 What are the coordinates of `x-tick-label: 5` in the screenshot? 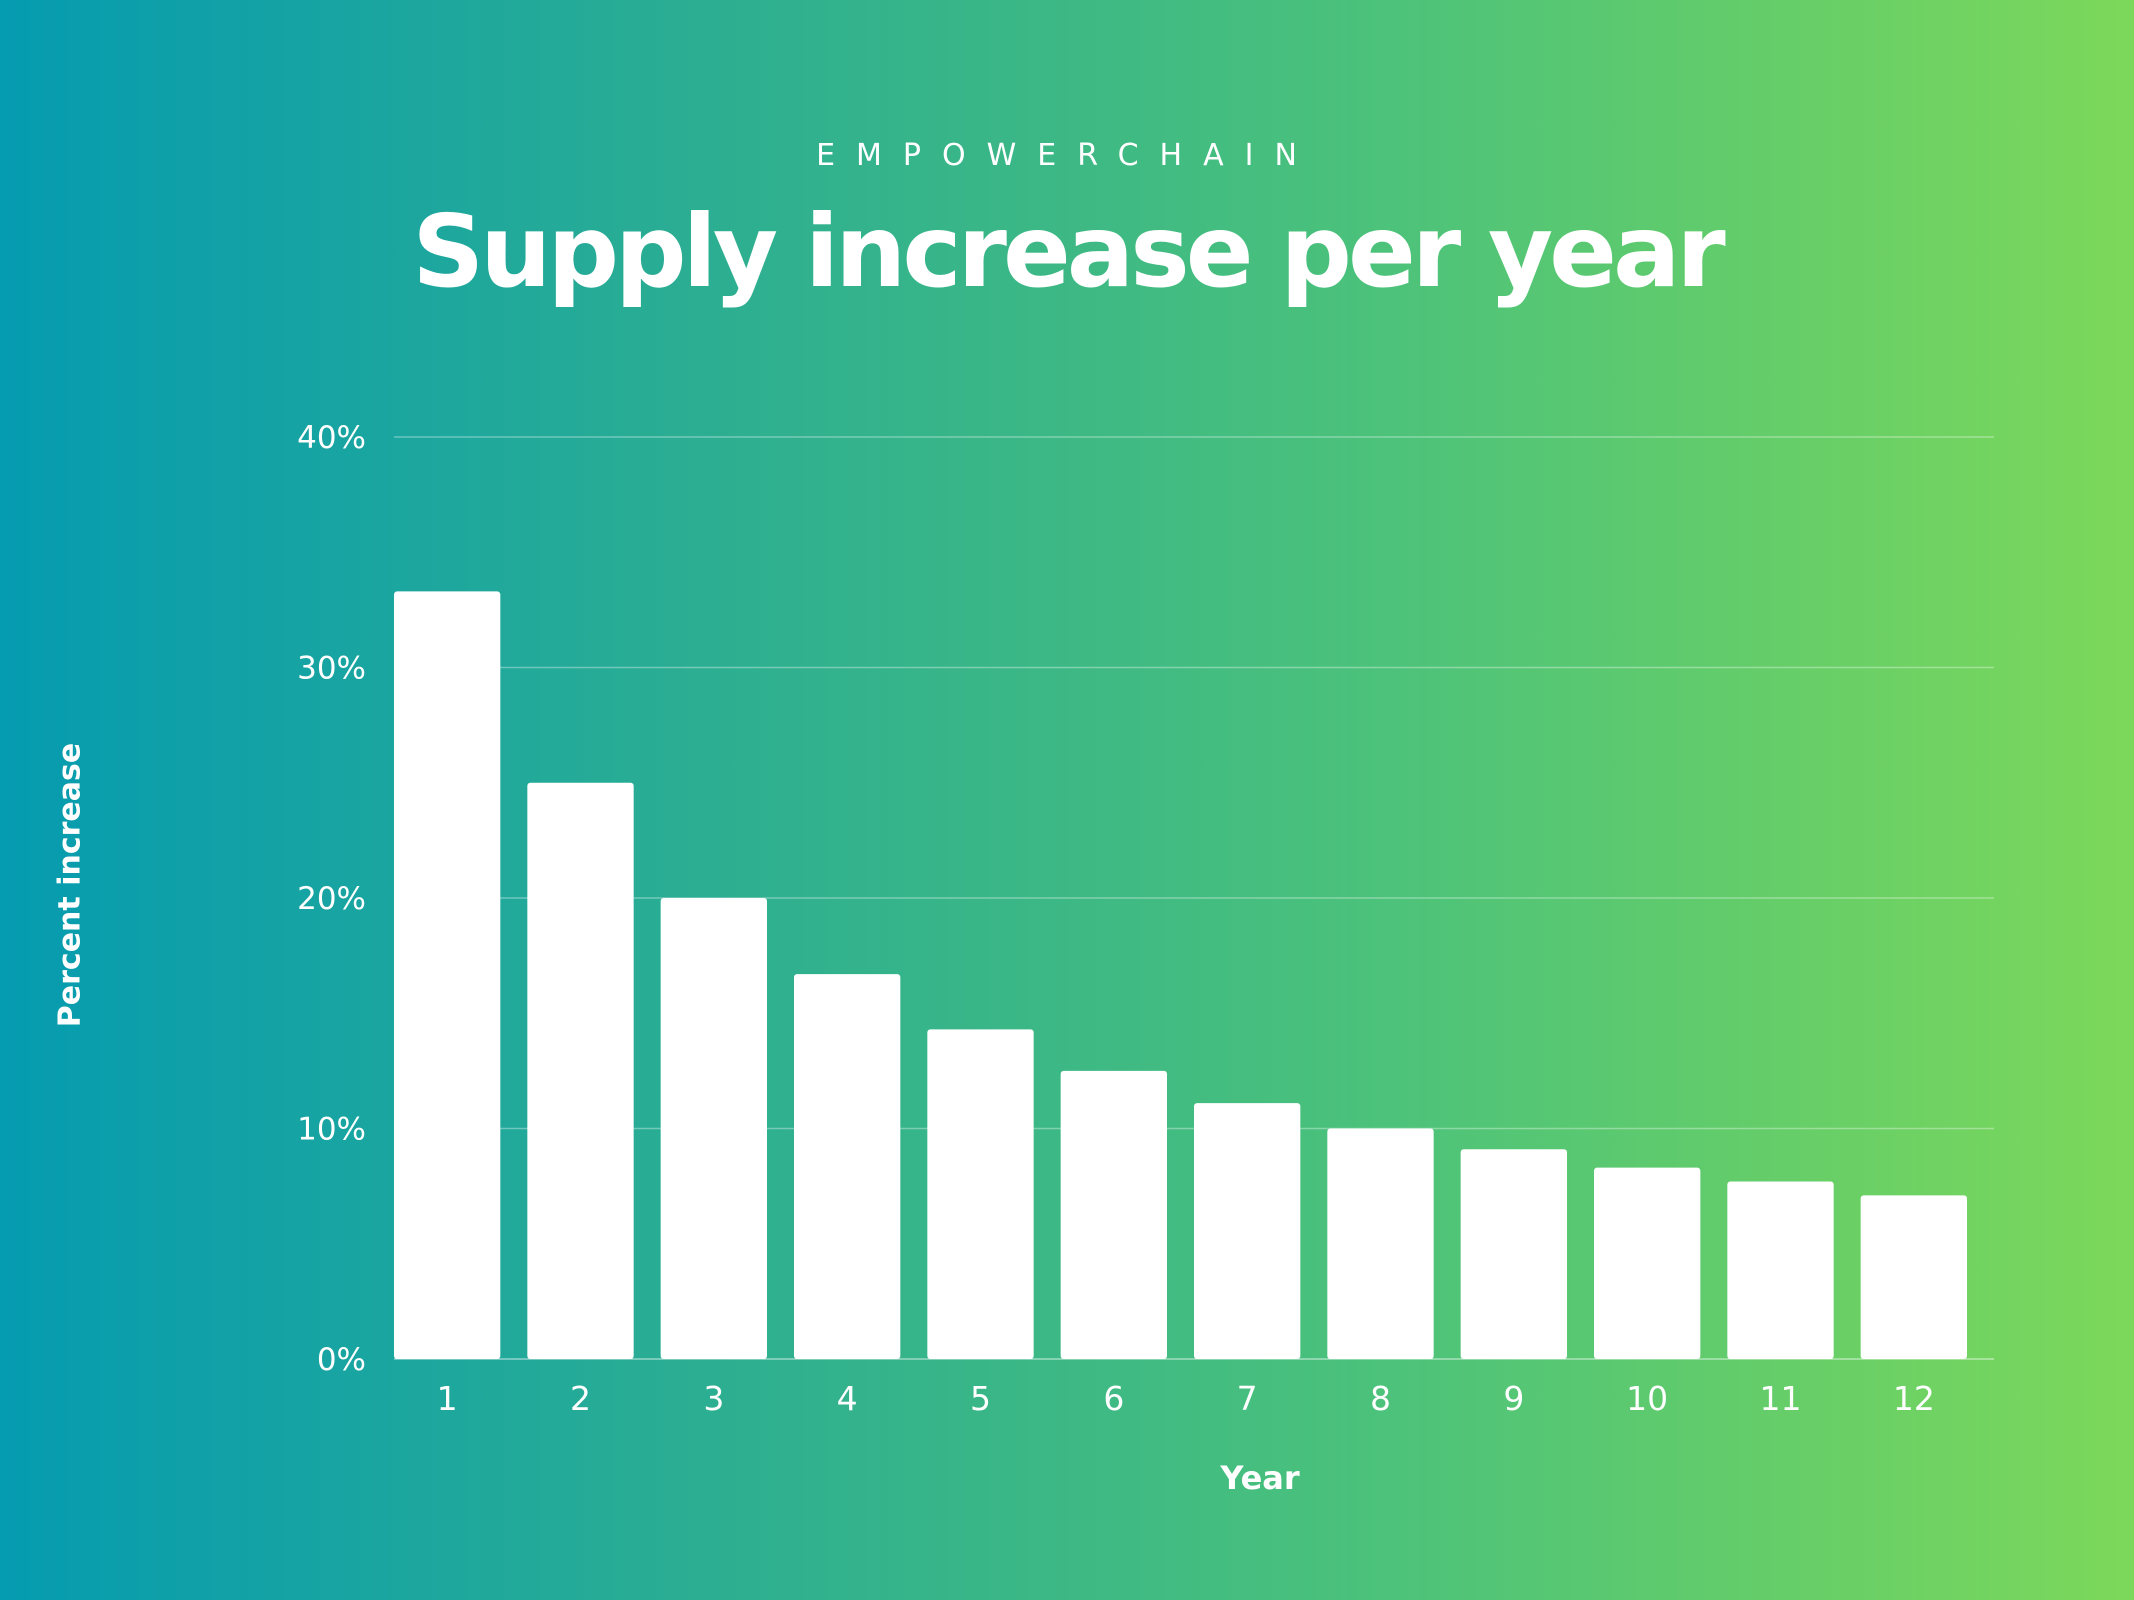 It's located at (980, 1398).